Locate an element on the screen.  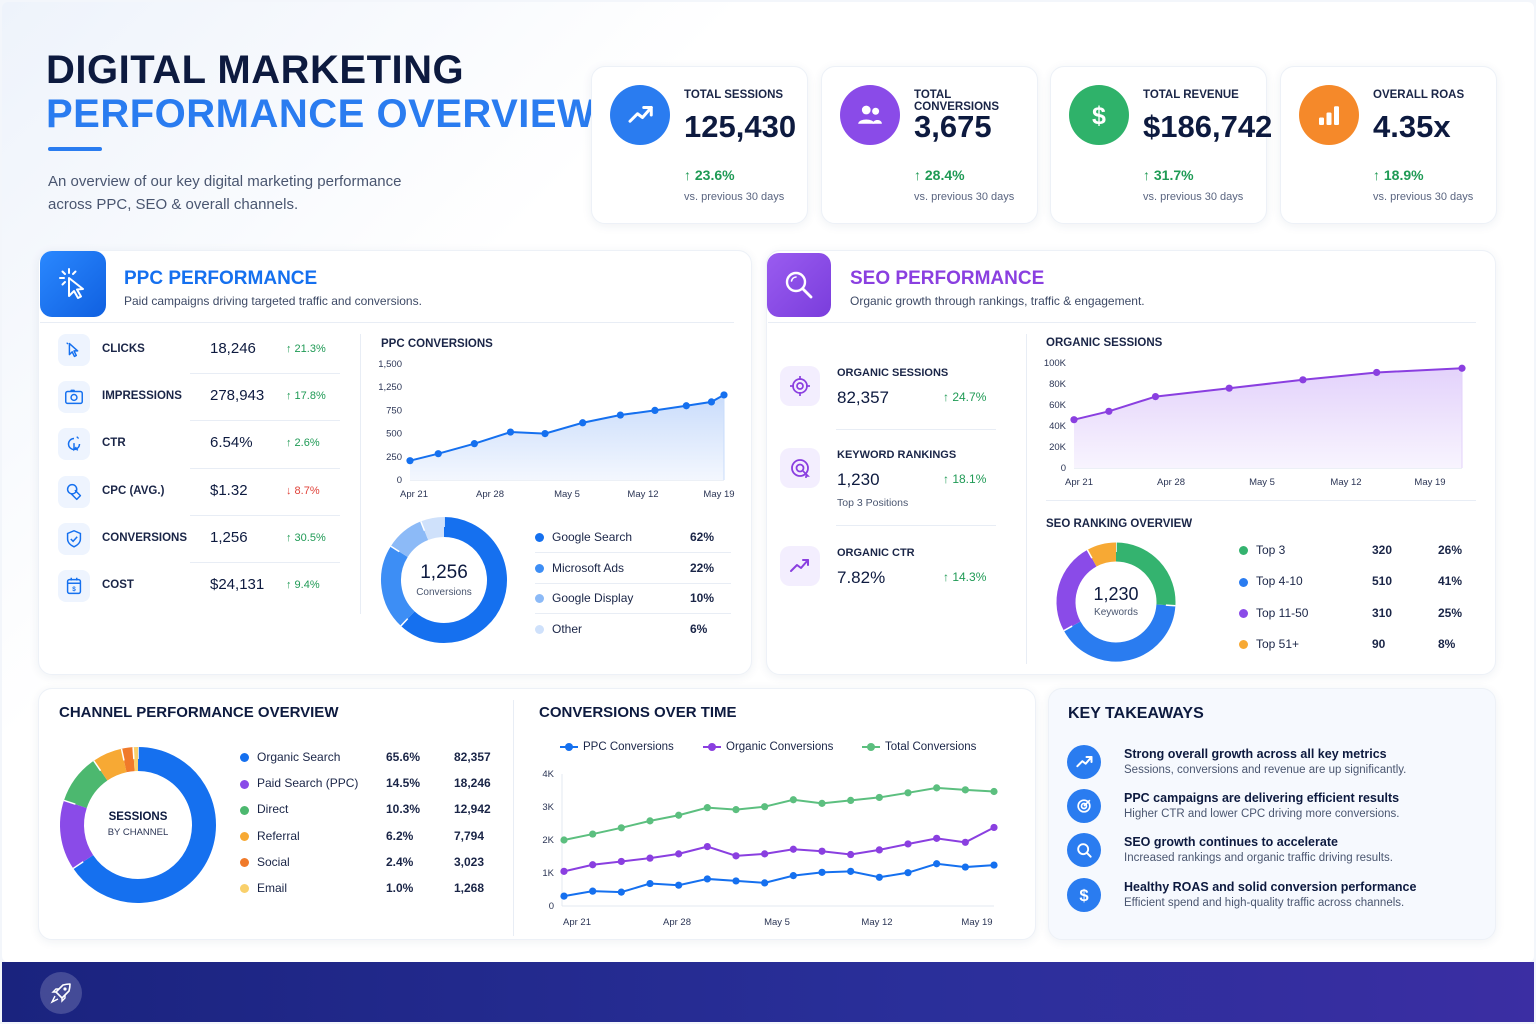
page-title-line1: DIGITAL MARKETING is located at coordinates (255, 70).